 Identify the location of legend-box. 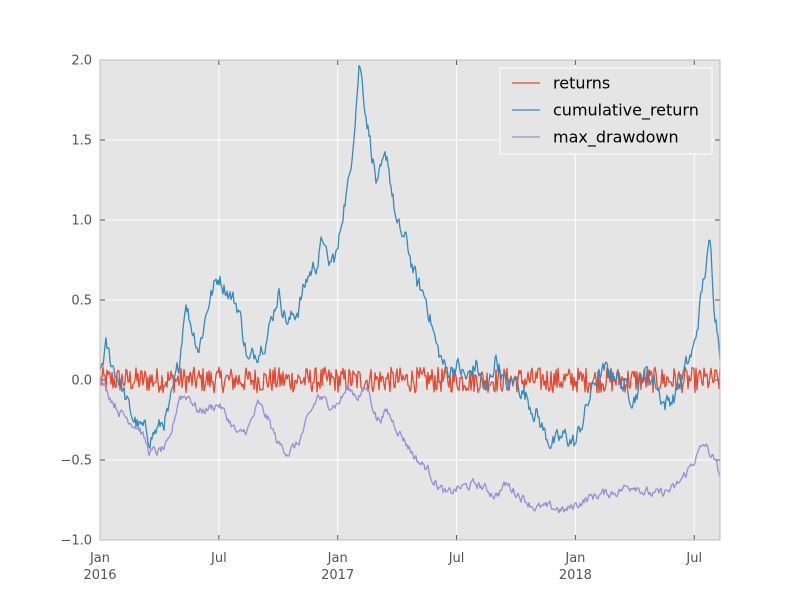
(606, 111).